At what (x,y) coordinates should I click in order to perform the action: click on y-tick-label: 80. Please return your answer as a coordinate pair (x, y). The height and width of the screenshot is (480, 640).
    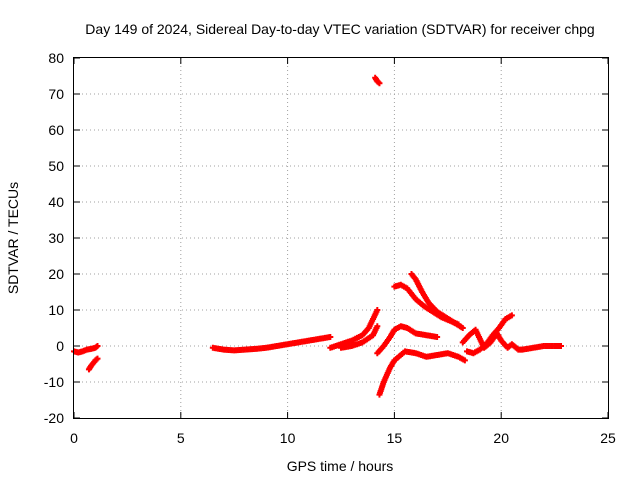
    Looking at the image, I should click on (56, 58).